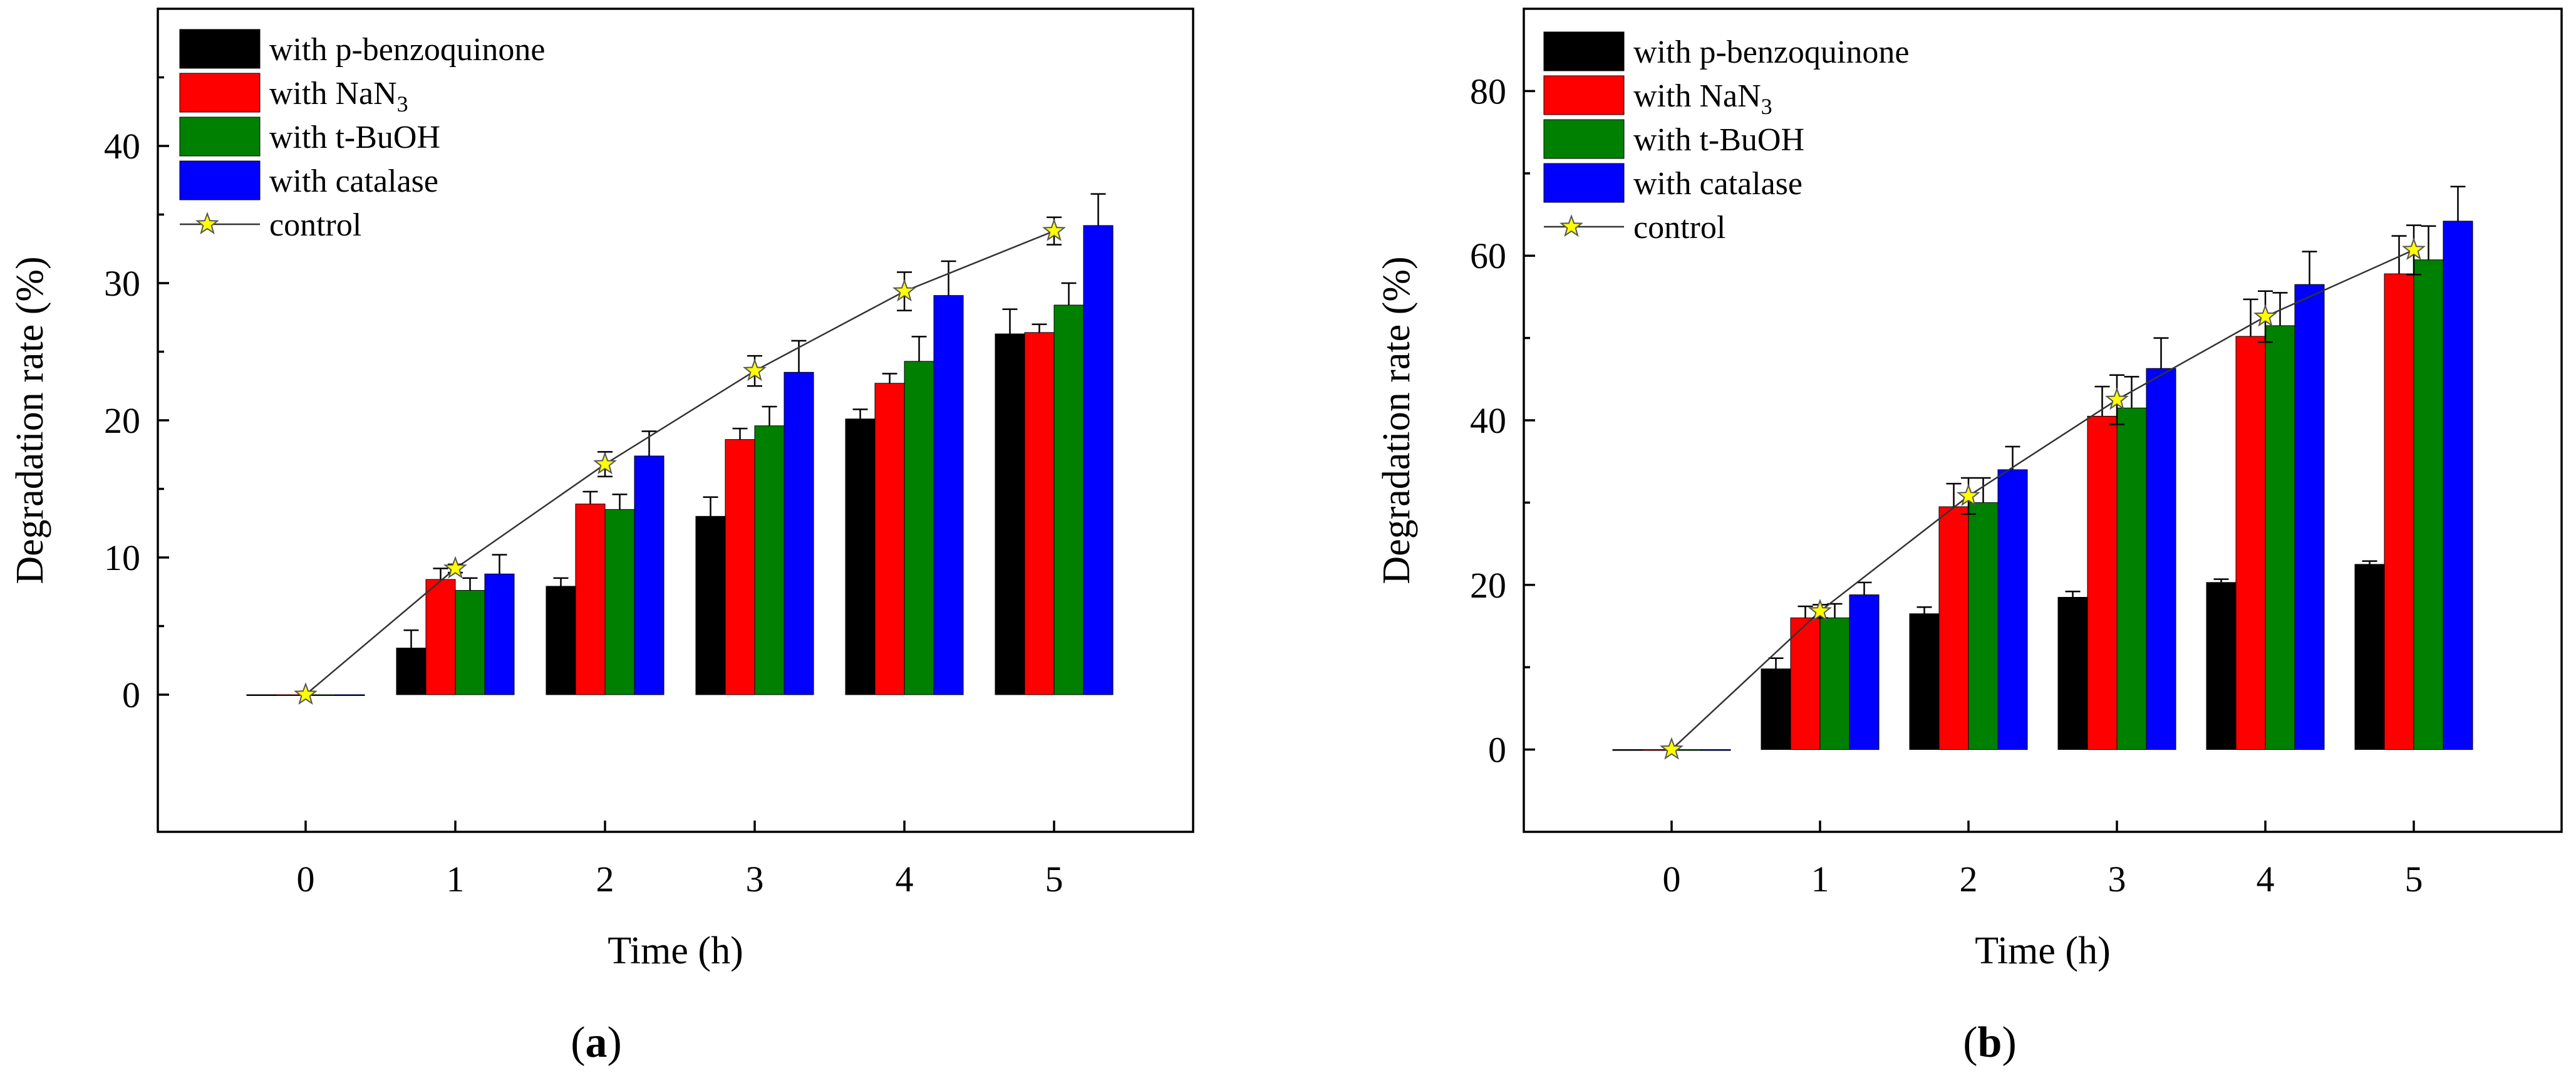 This screenshot has height=1073, width=2576. Describe the element at coordinates (1488, 256) in the screenshot. I see `y-tick-label: 60` at that location.